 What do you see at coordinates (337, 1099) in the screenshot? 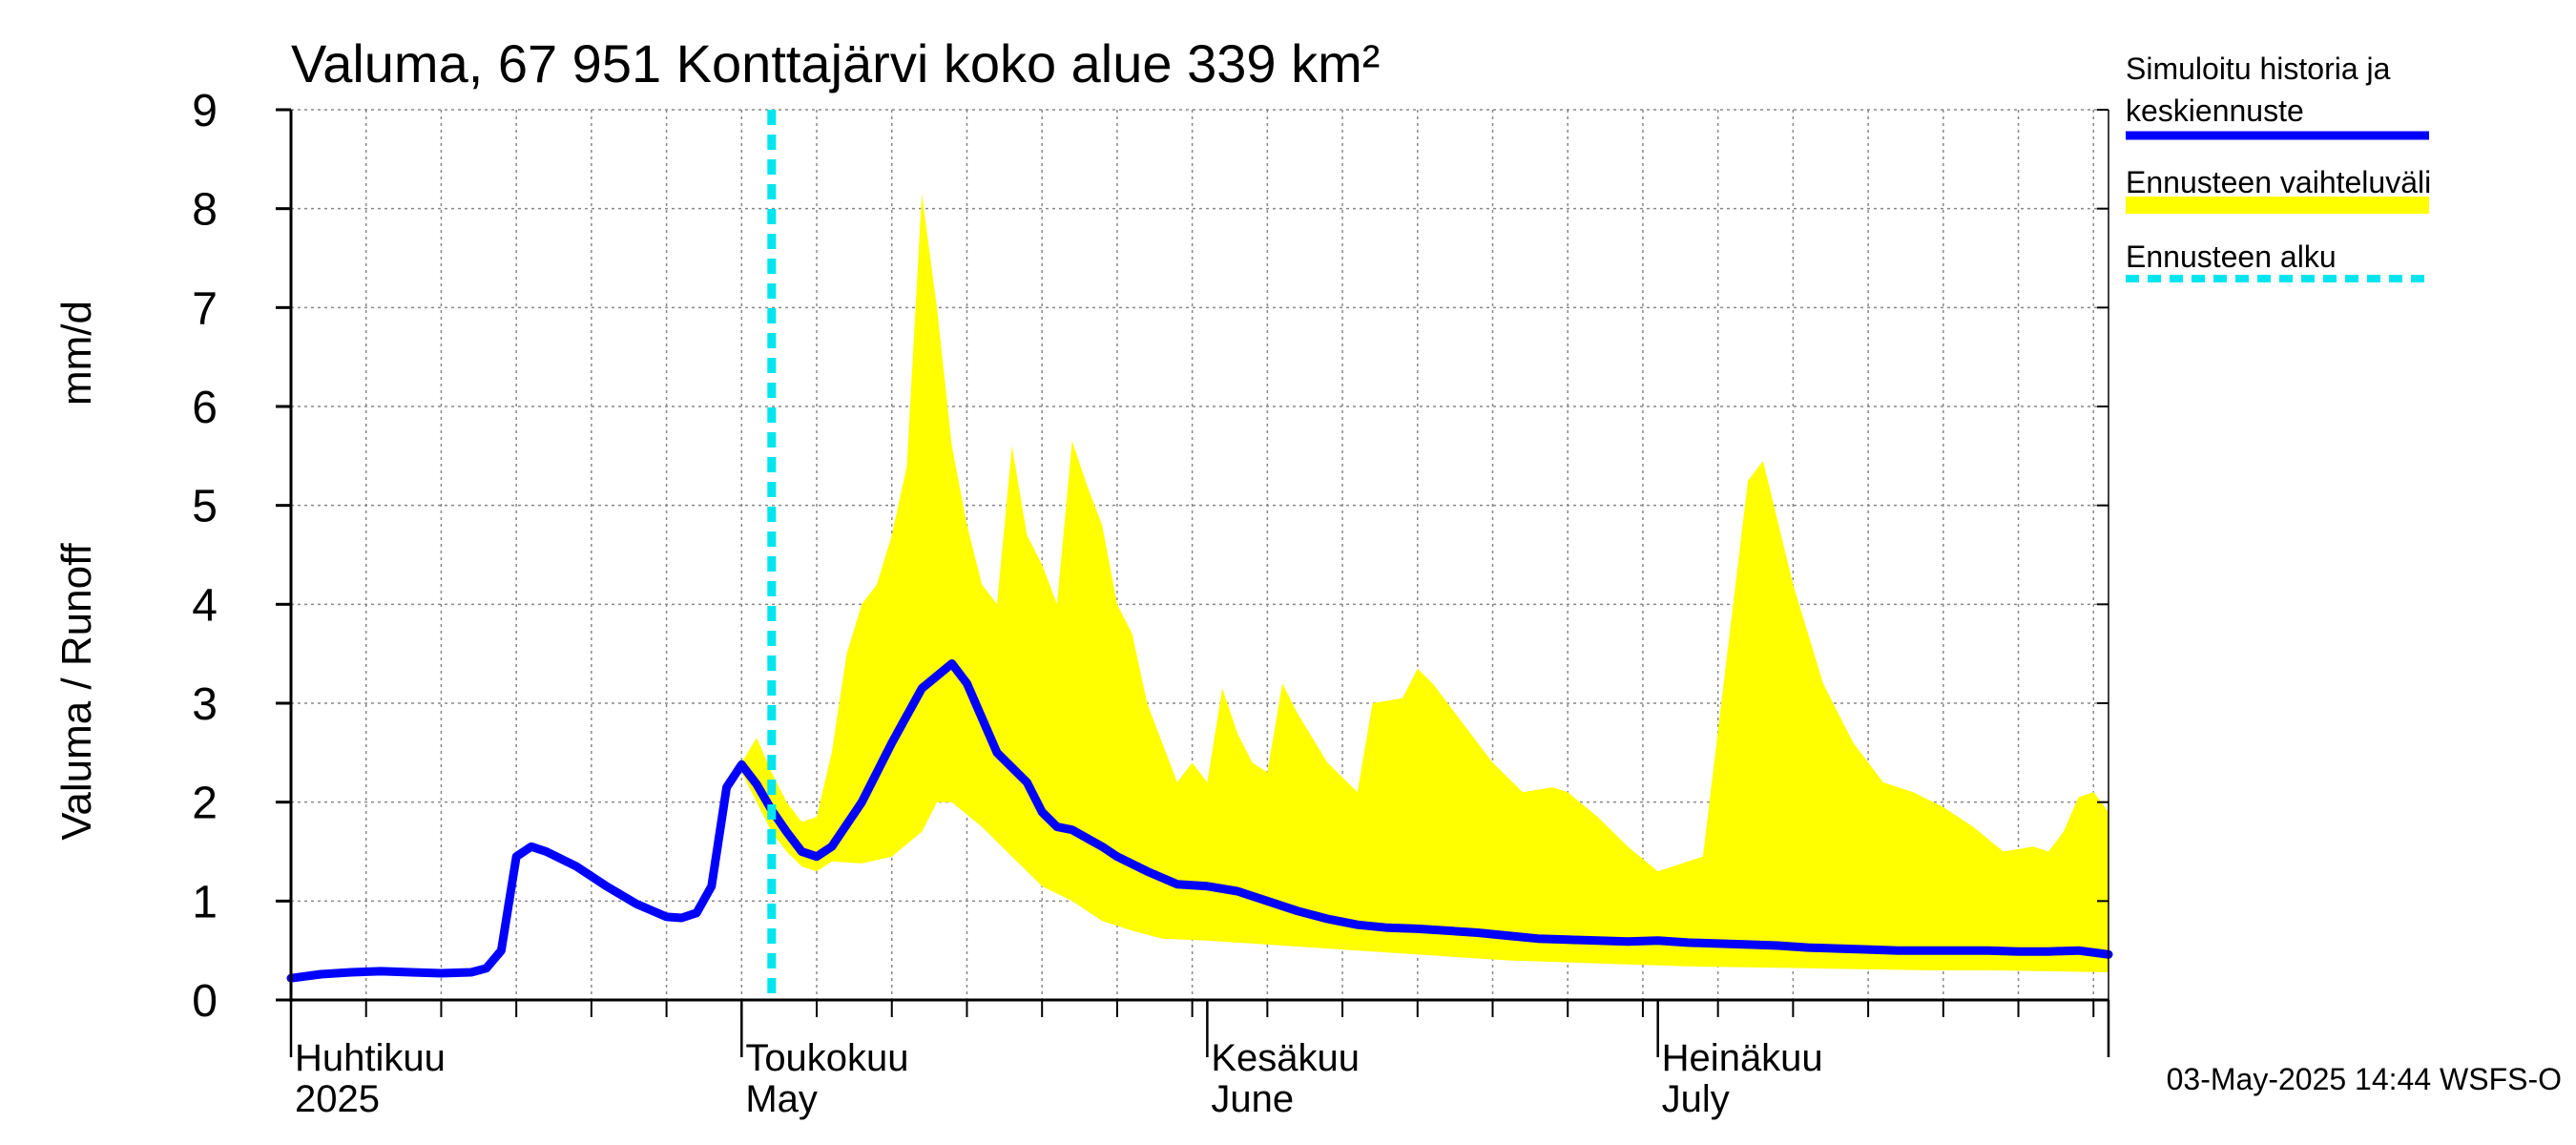
I see `month-sublabel: 2025` at bounding box center [337, 1099].